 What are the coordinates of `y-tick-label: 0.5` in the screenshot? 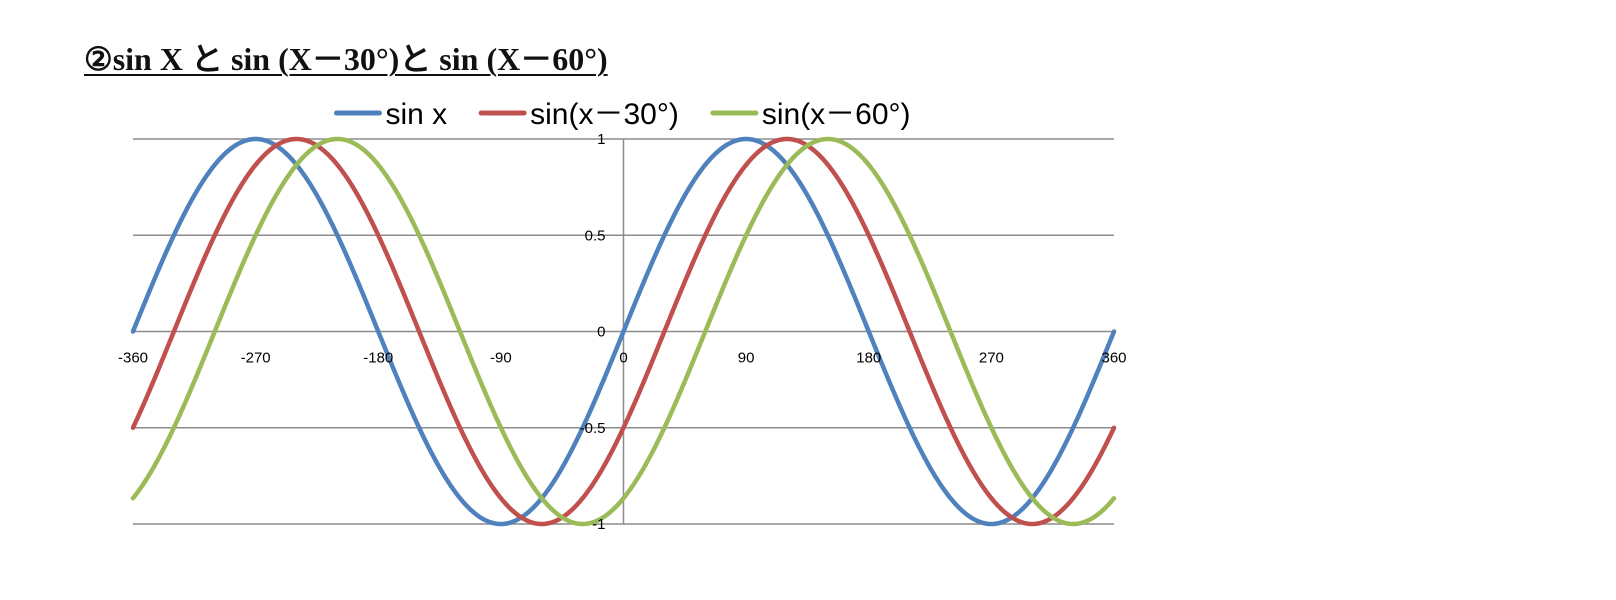 It's located at (595, 235).